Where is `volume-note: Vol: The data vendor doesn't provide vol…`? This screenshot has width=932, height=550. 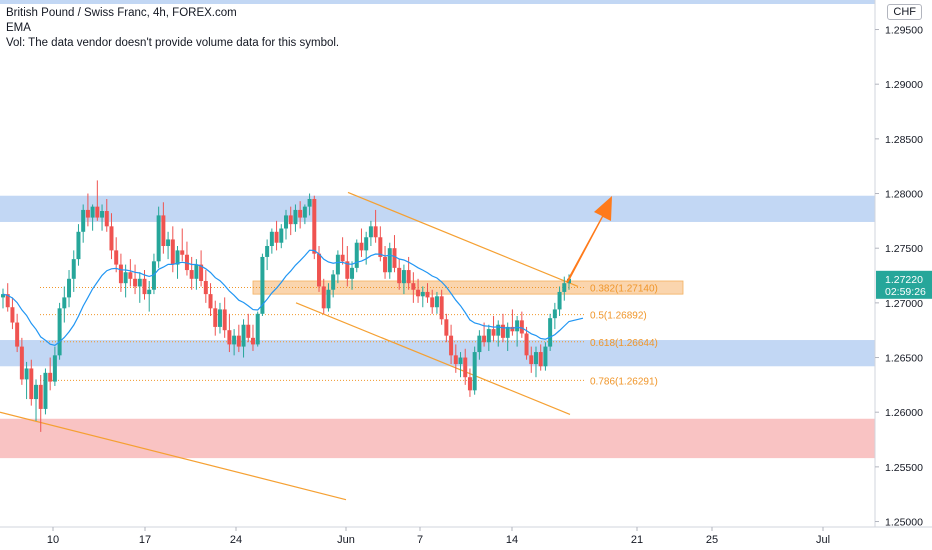
volume-note: Vol: The data vendor doesn't provide vol… is located at coordinates (173, 43).